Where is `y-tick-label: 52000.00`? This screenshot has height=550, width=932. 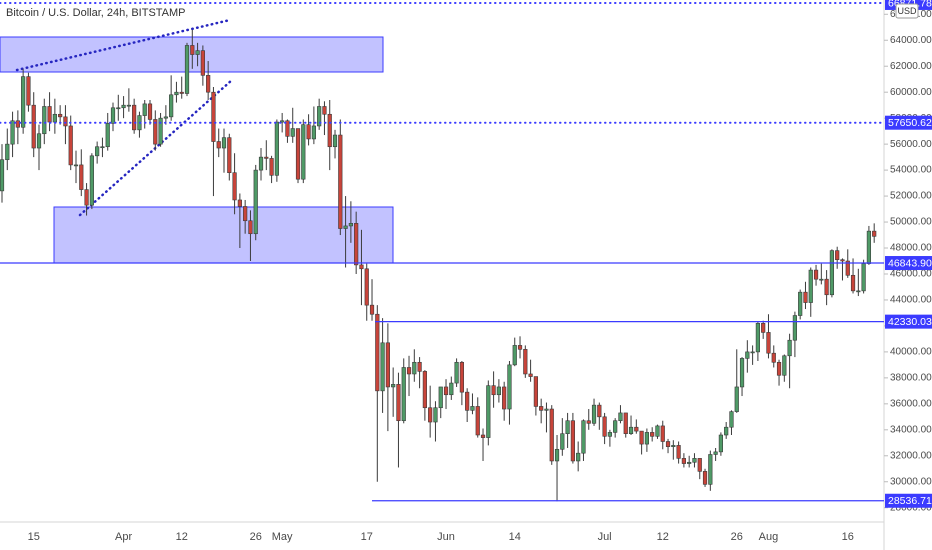 y-tick-label: 52000.00 is located at coordinates (911, 196).